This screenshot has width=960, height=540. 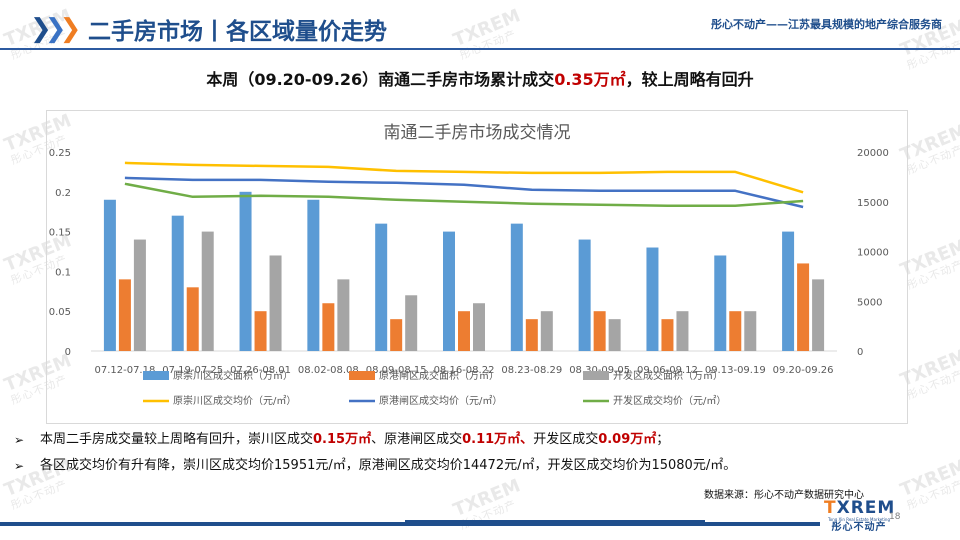 I want to click on watermark-logo: TXREM 彤心不动产, so click(x=487, y=34).